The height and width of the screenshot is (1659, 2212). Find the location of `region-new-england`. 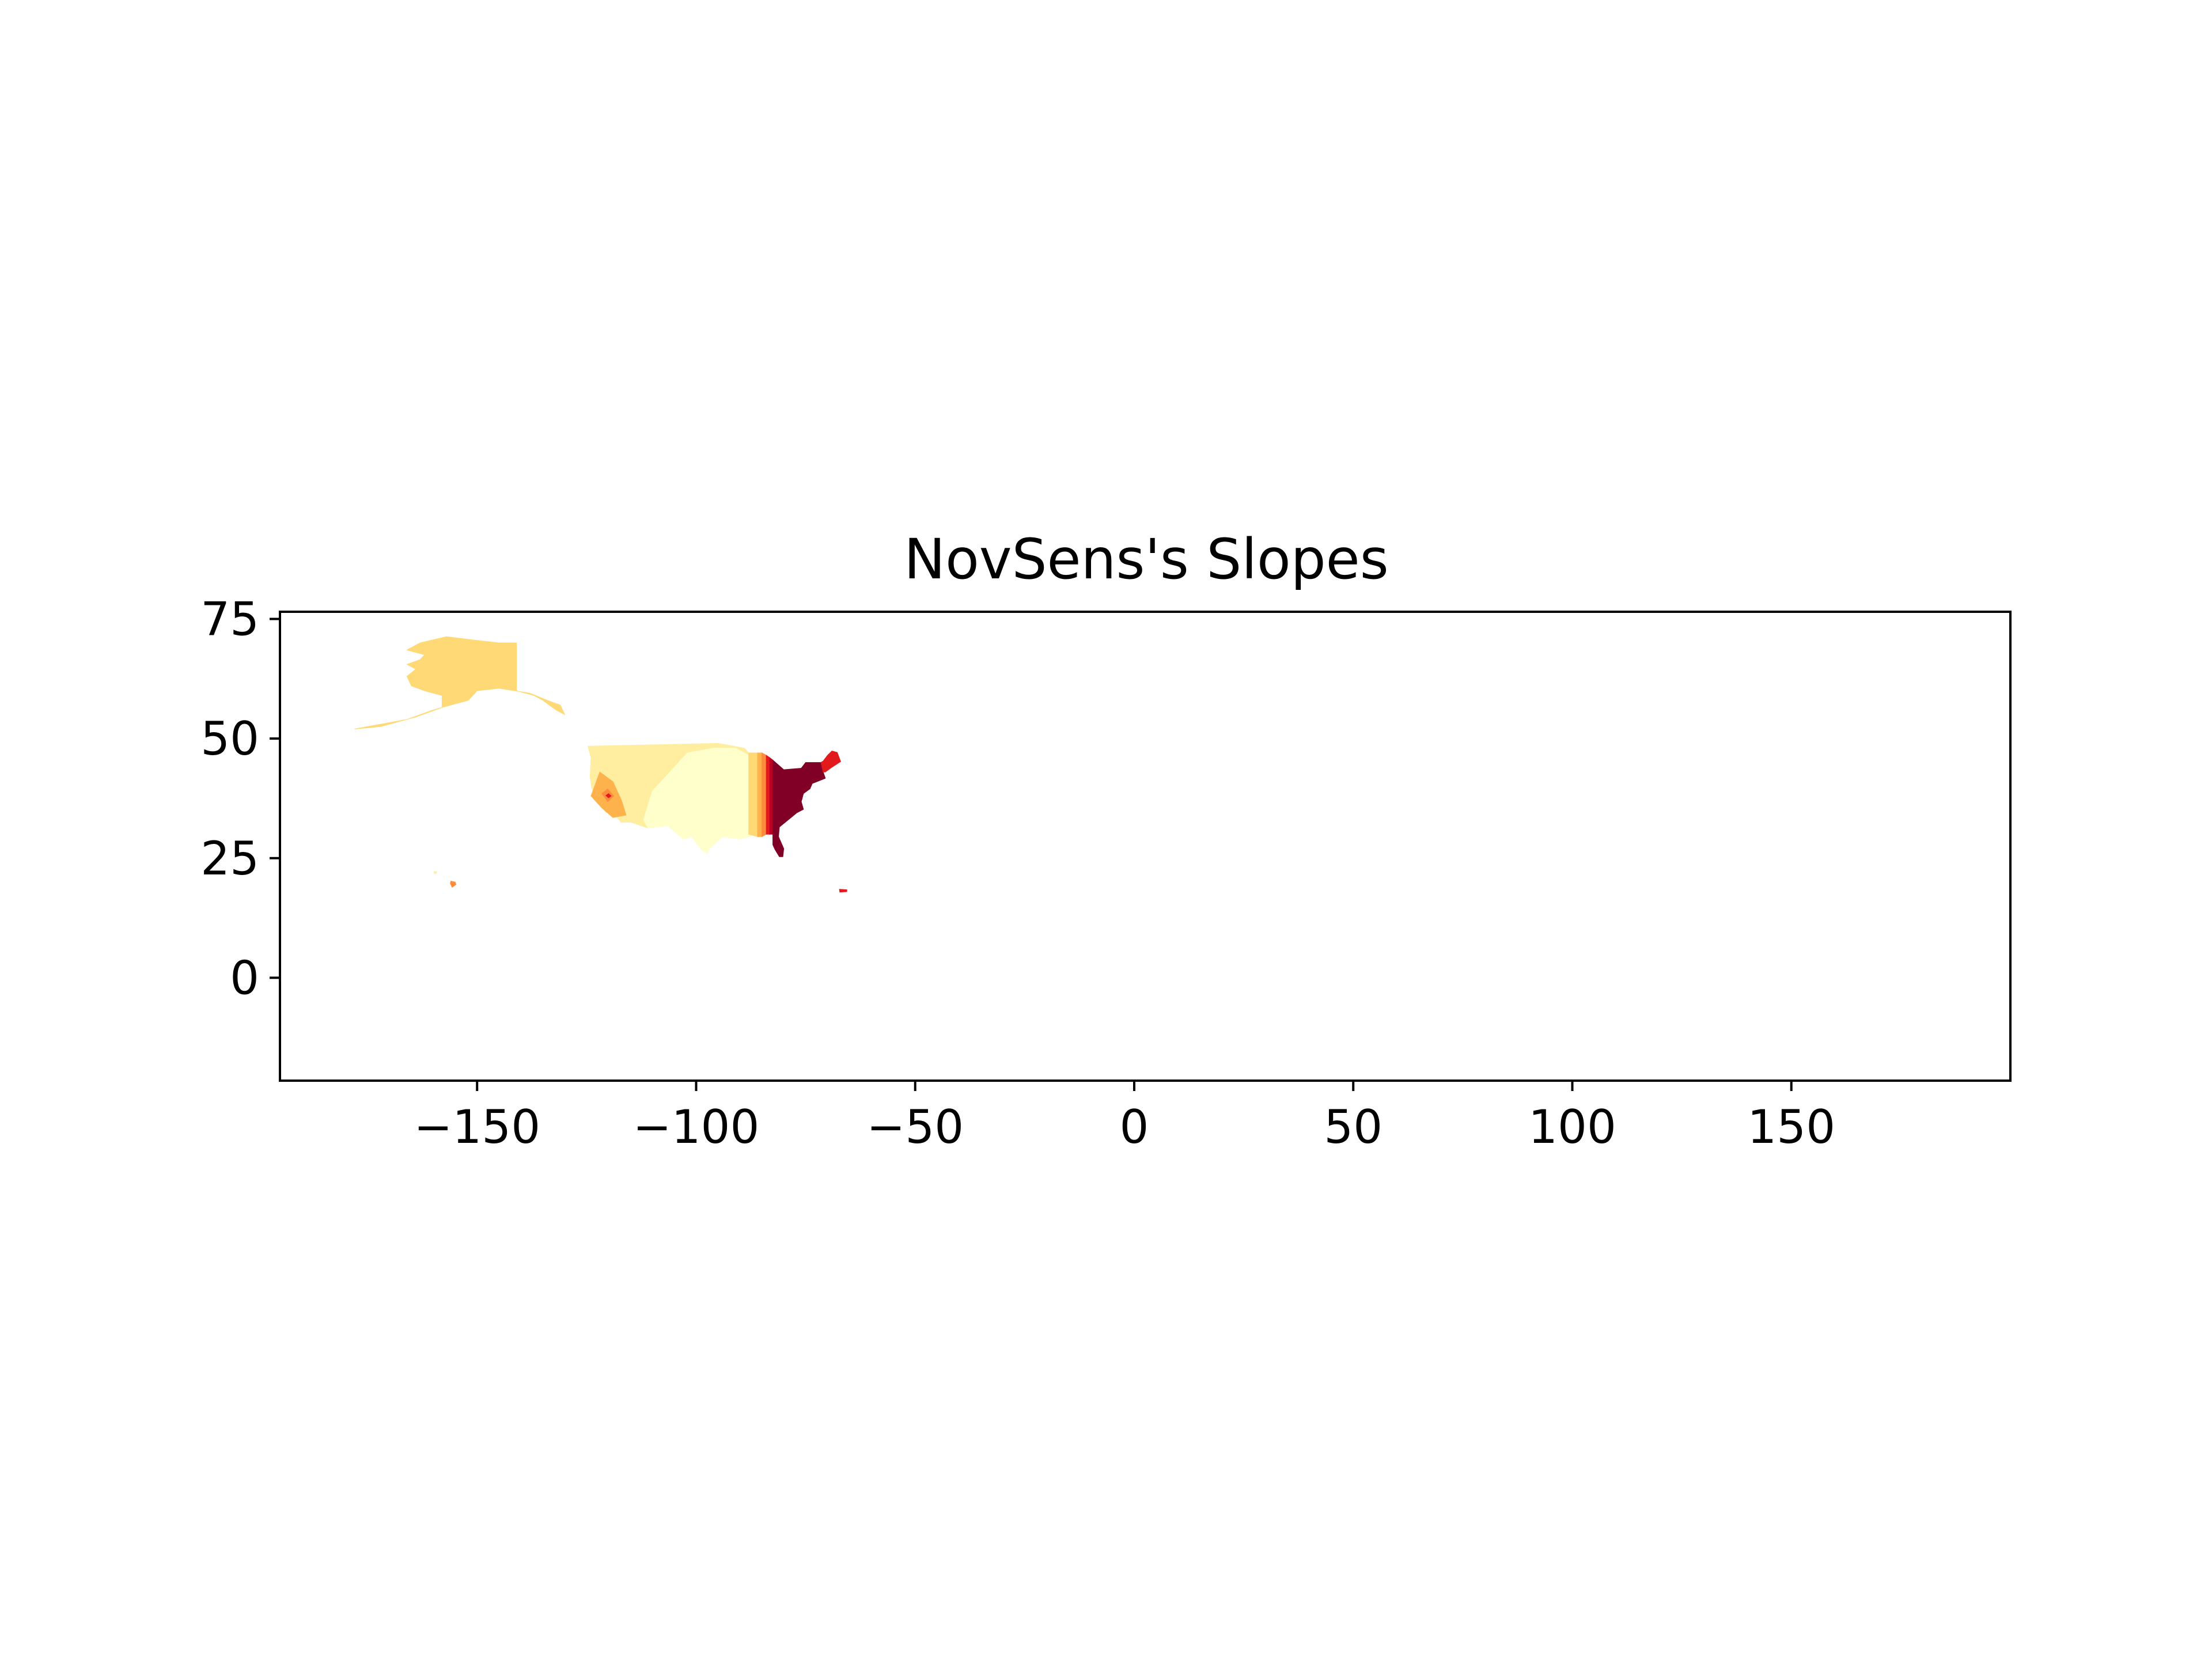

region-new-england is located at coordinates (831, 761).